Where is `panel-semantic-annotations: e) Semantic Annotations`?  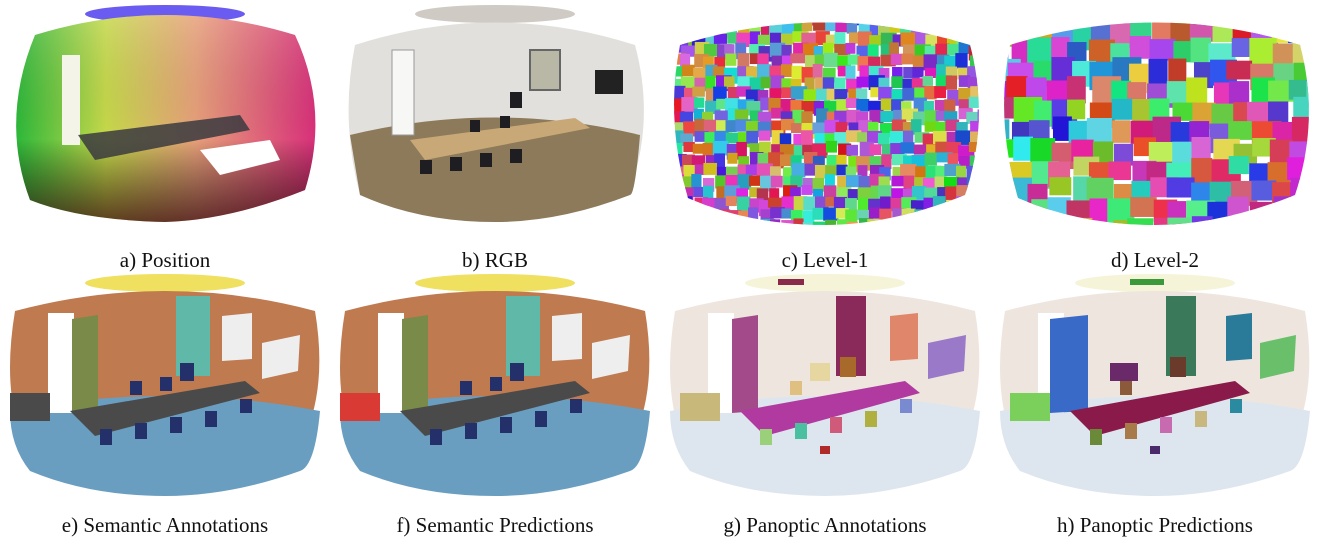
panel-semantic-annotations: e) Semantic Annotations is located at coordinates (165, 406).